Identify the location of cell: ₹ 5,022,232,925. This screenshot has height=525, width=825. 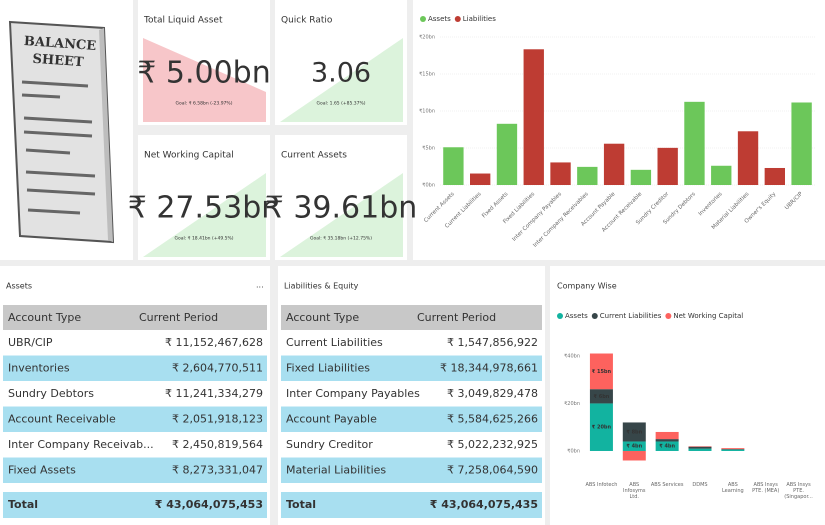
(492, 444).